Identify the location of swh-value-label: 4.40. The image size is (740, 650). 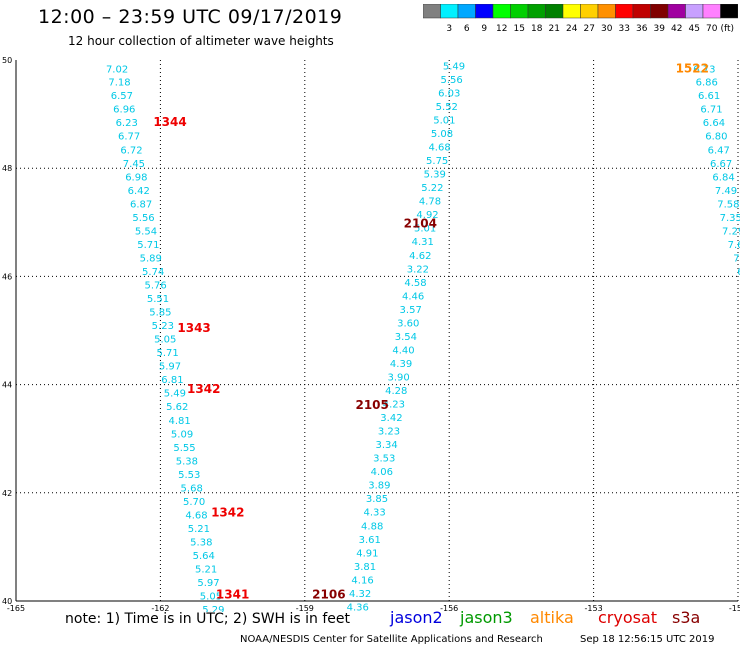
(403, 350).